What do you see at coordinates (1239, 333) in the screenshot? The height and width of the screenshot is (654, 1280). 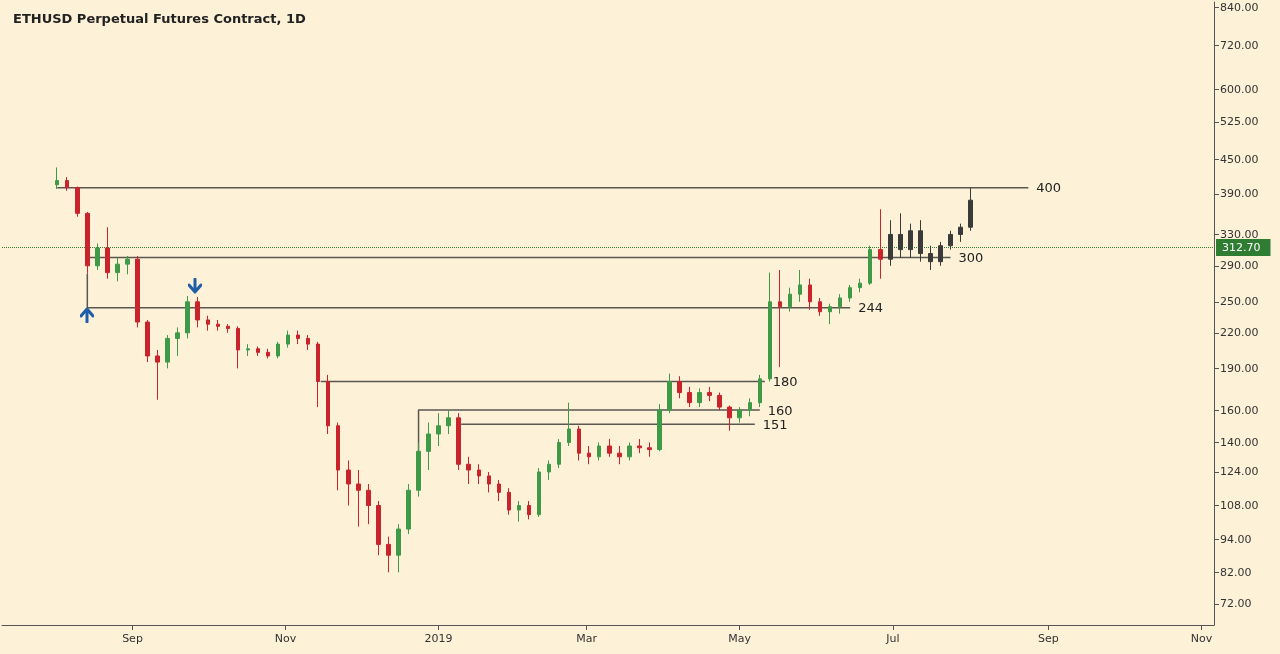 I see `y-tick-label: 220.00` at bounding box center [1239, 333].